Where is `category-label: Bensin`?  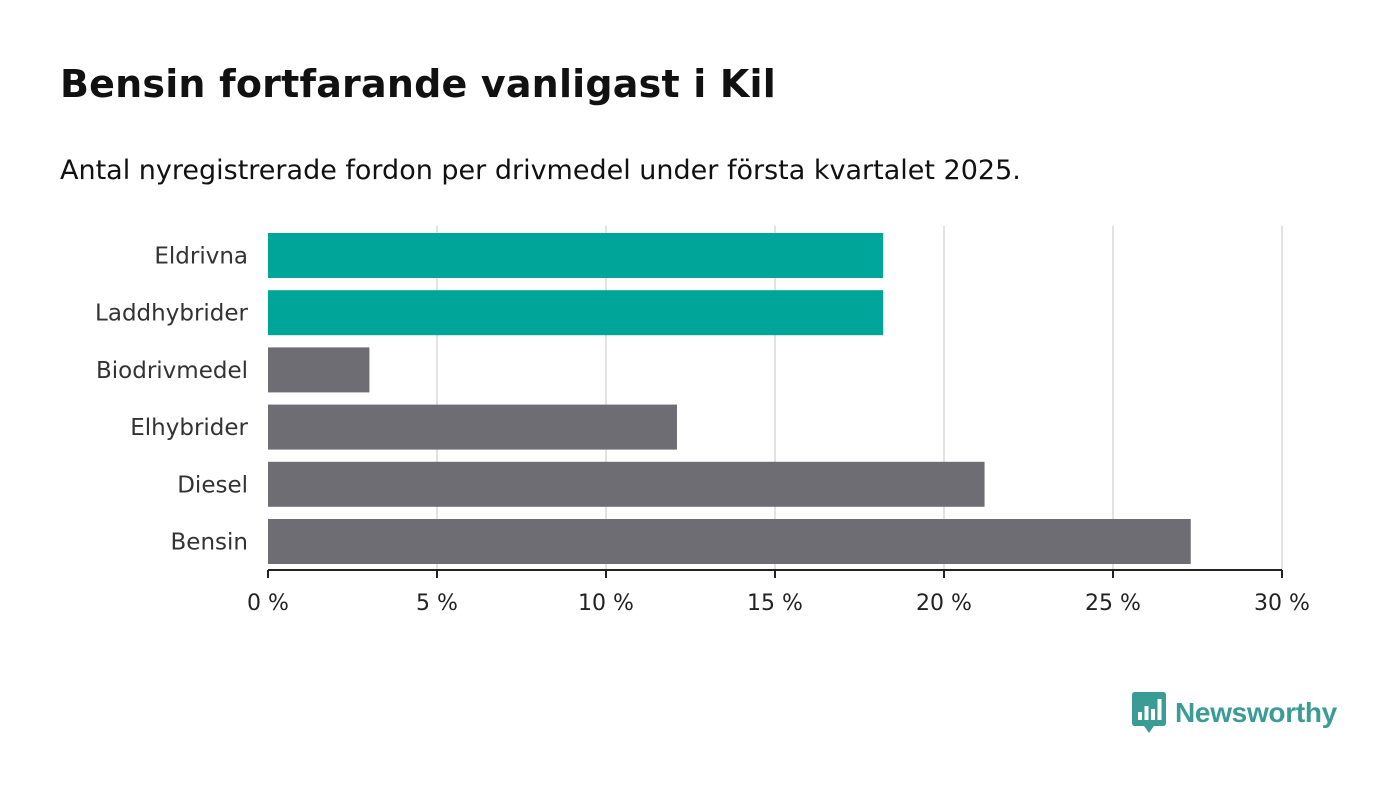 category-label: Bensin is located at coordinates (209, 543).